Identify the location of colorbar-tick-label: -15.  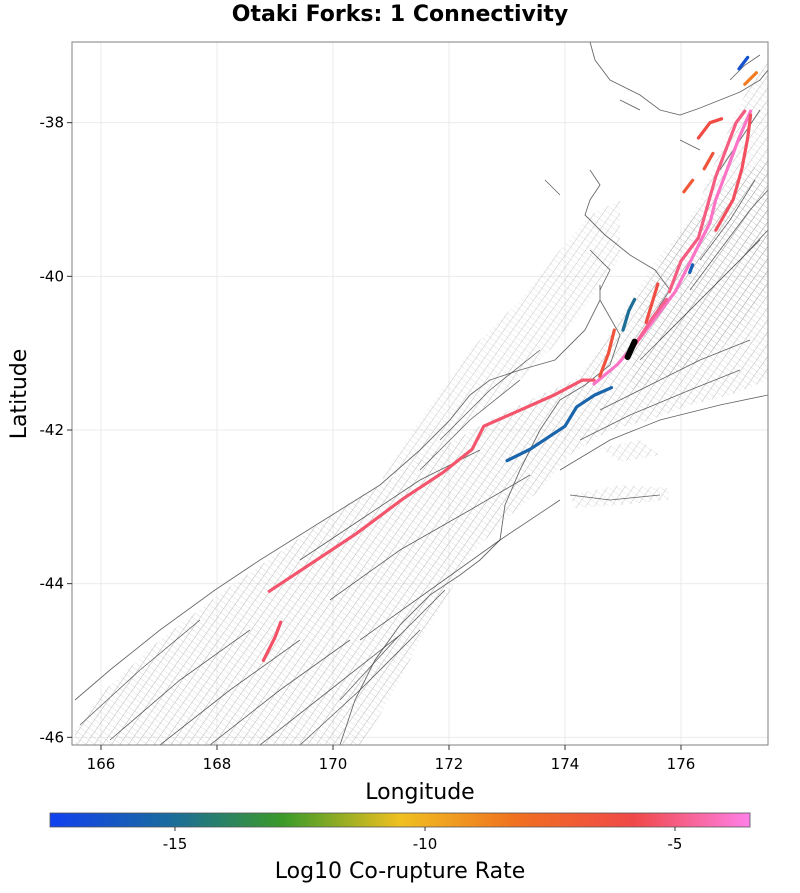
(175, 844).